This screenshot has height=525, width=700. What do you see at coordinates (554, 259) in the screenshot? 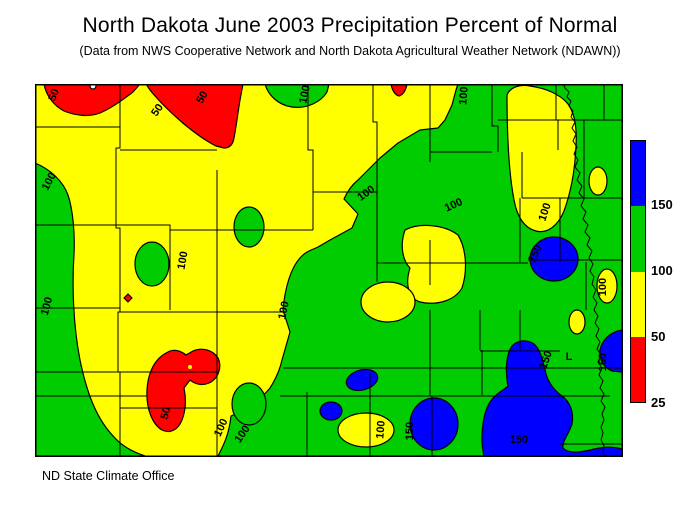
I see `map-fill-blue-east-oval` at bounding box center [554, 259].